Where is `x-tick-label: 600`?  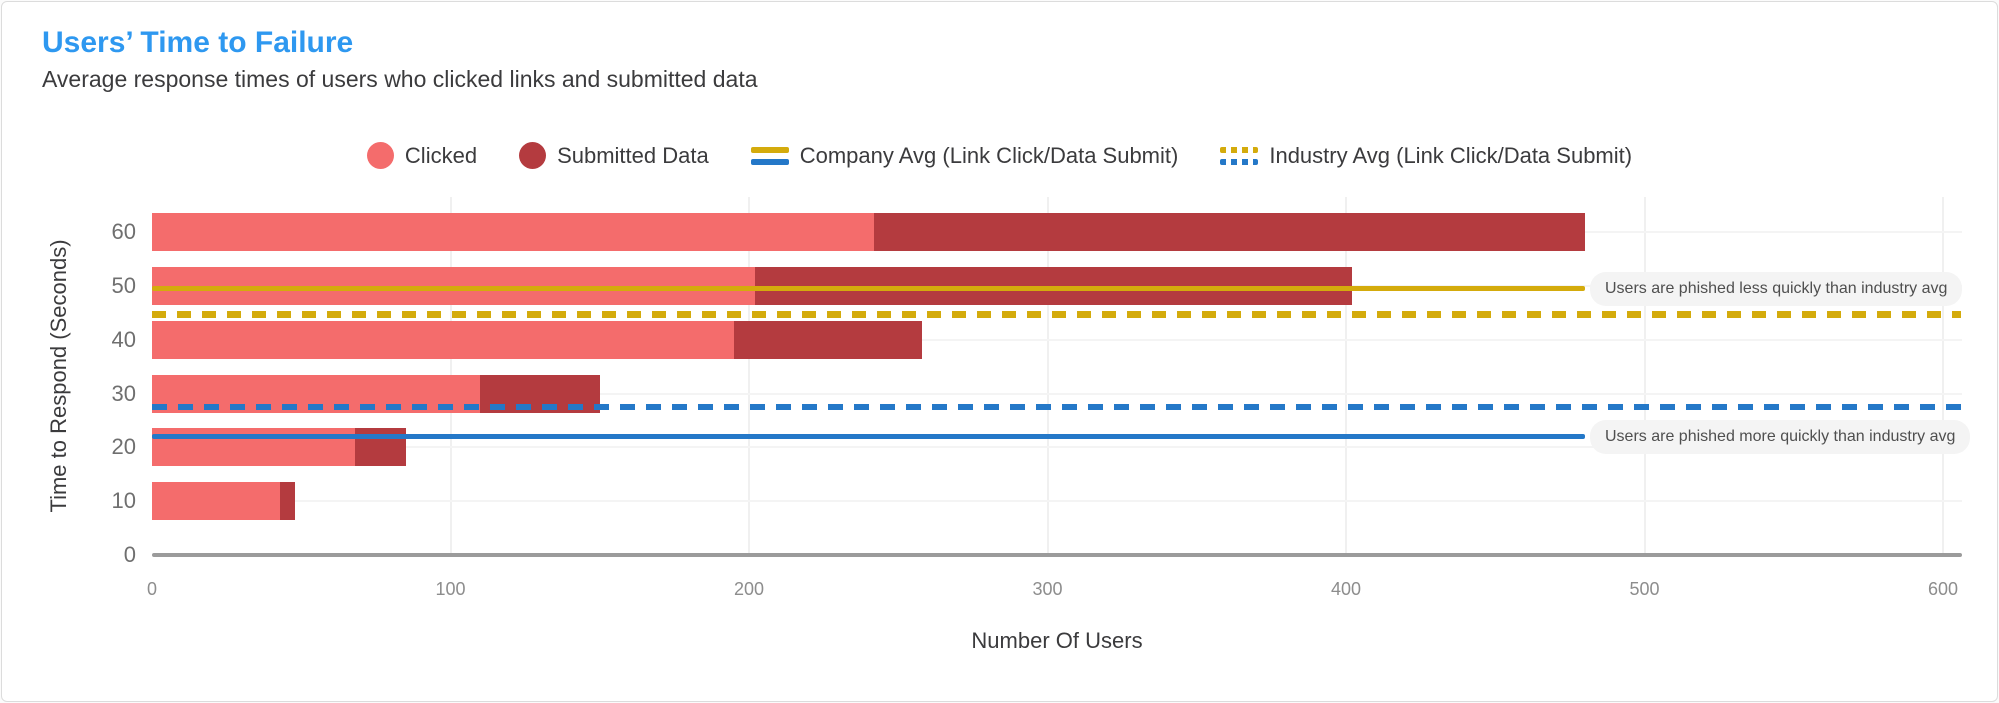
x-tick-label: 600 is located at coordinates (1943, 589).